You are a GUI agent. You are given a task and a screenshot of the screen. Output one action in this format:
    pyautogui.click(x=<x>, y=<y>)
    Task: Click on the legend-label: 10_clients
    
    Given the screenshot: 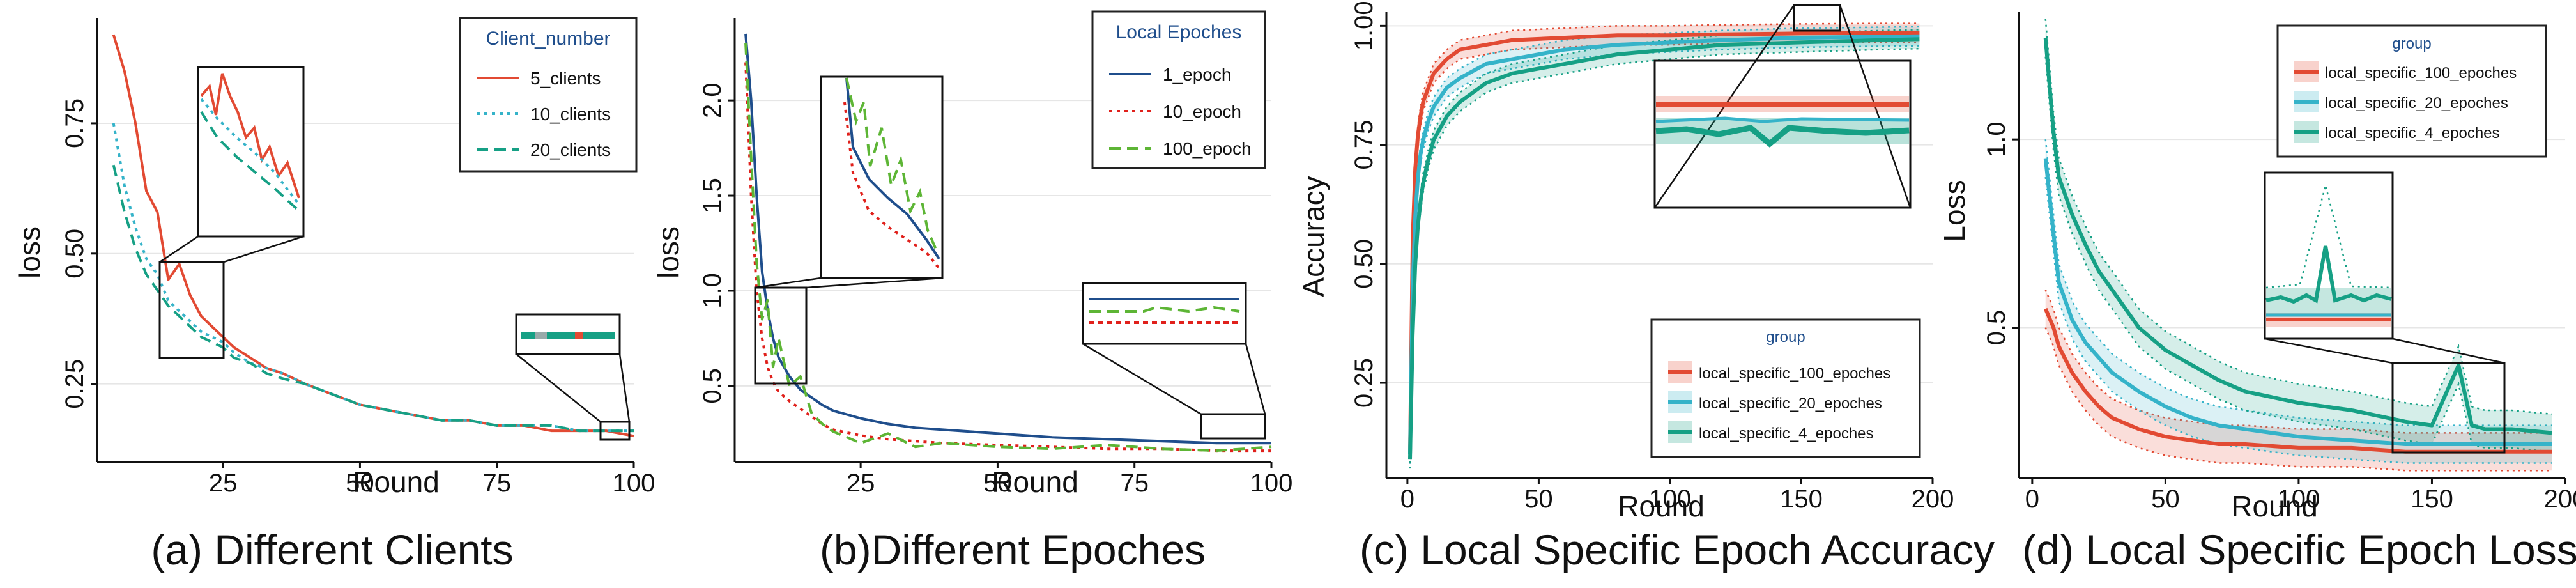 What is the action you would take?
    pyautogui.click(x=570, y=114)
    